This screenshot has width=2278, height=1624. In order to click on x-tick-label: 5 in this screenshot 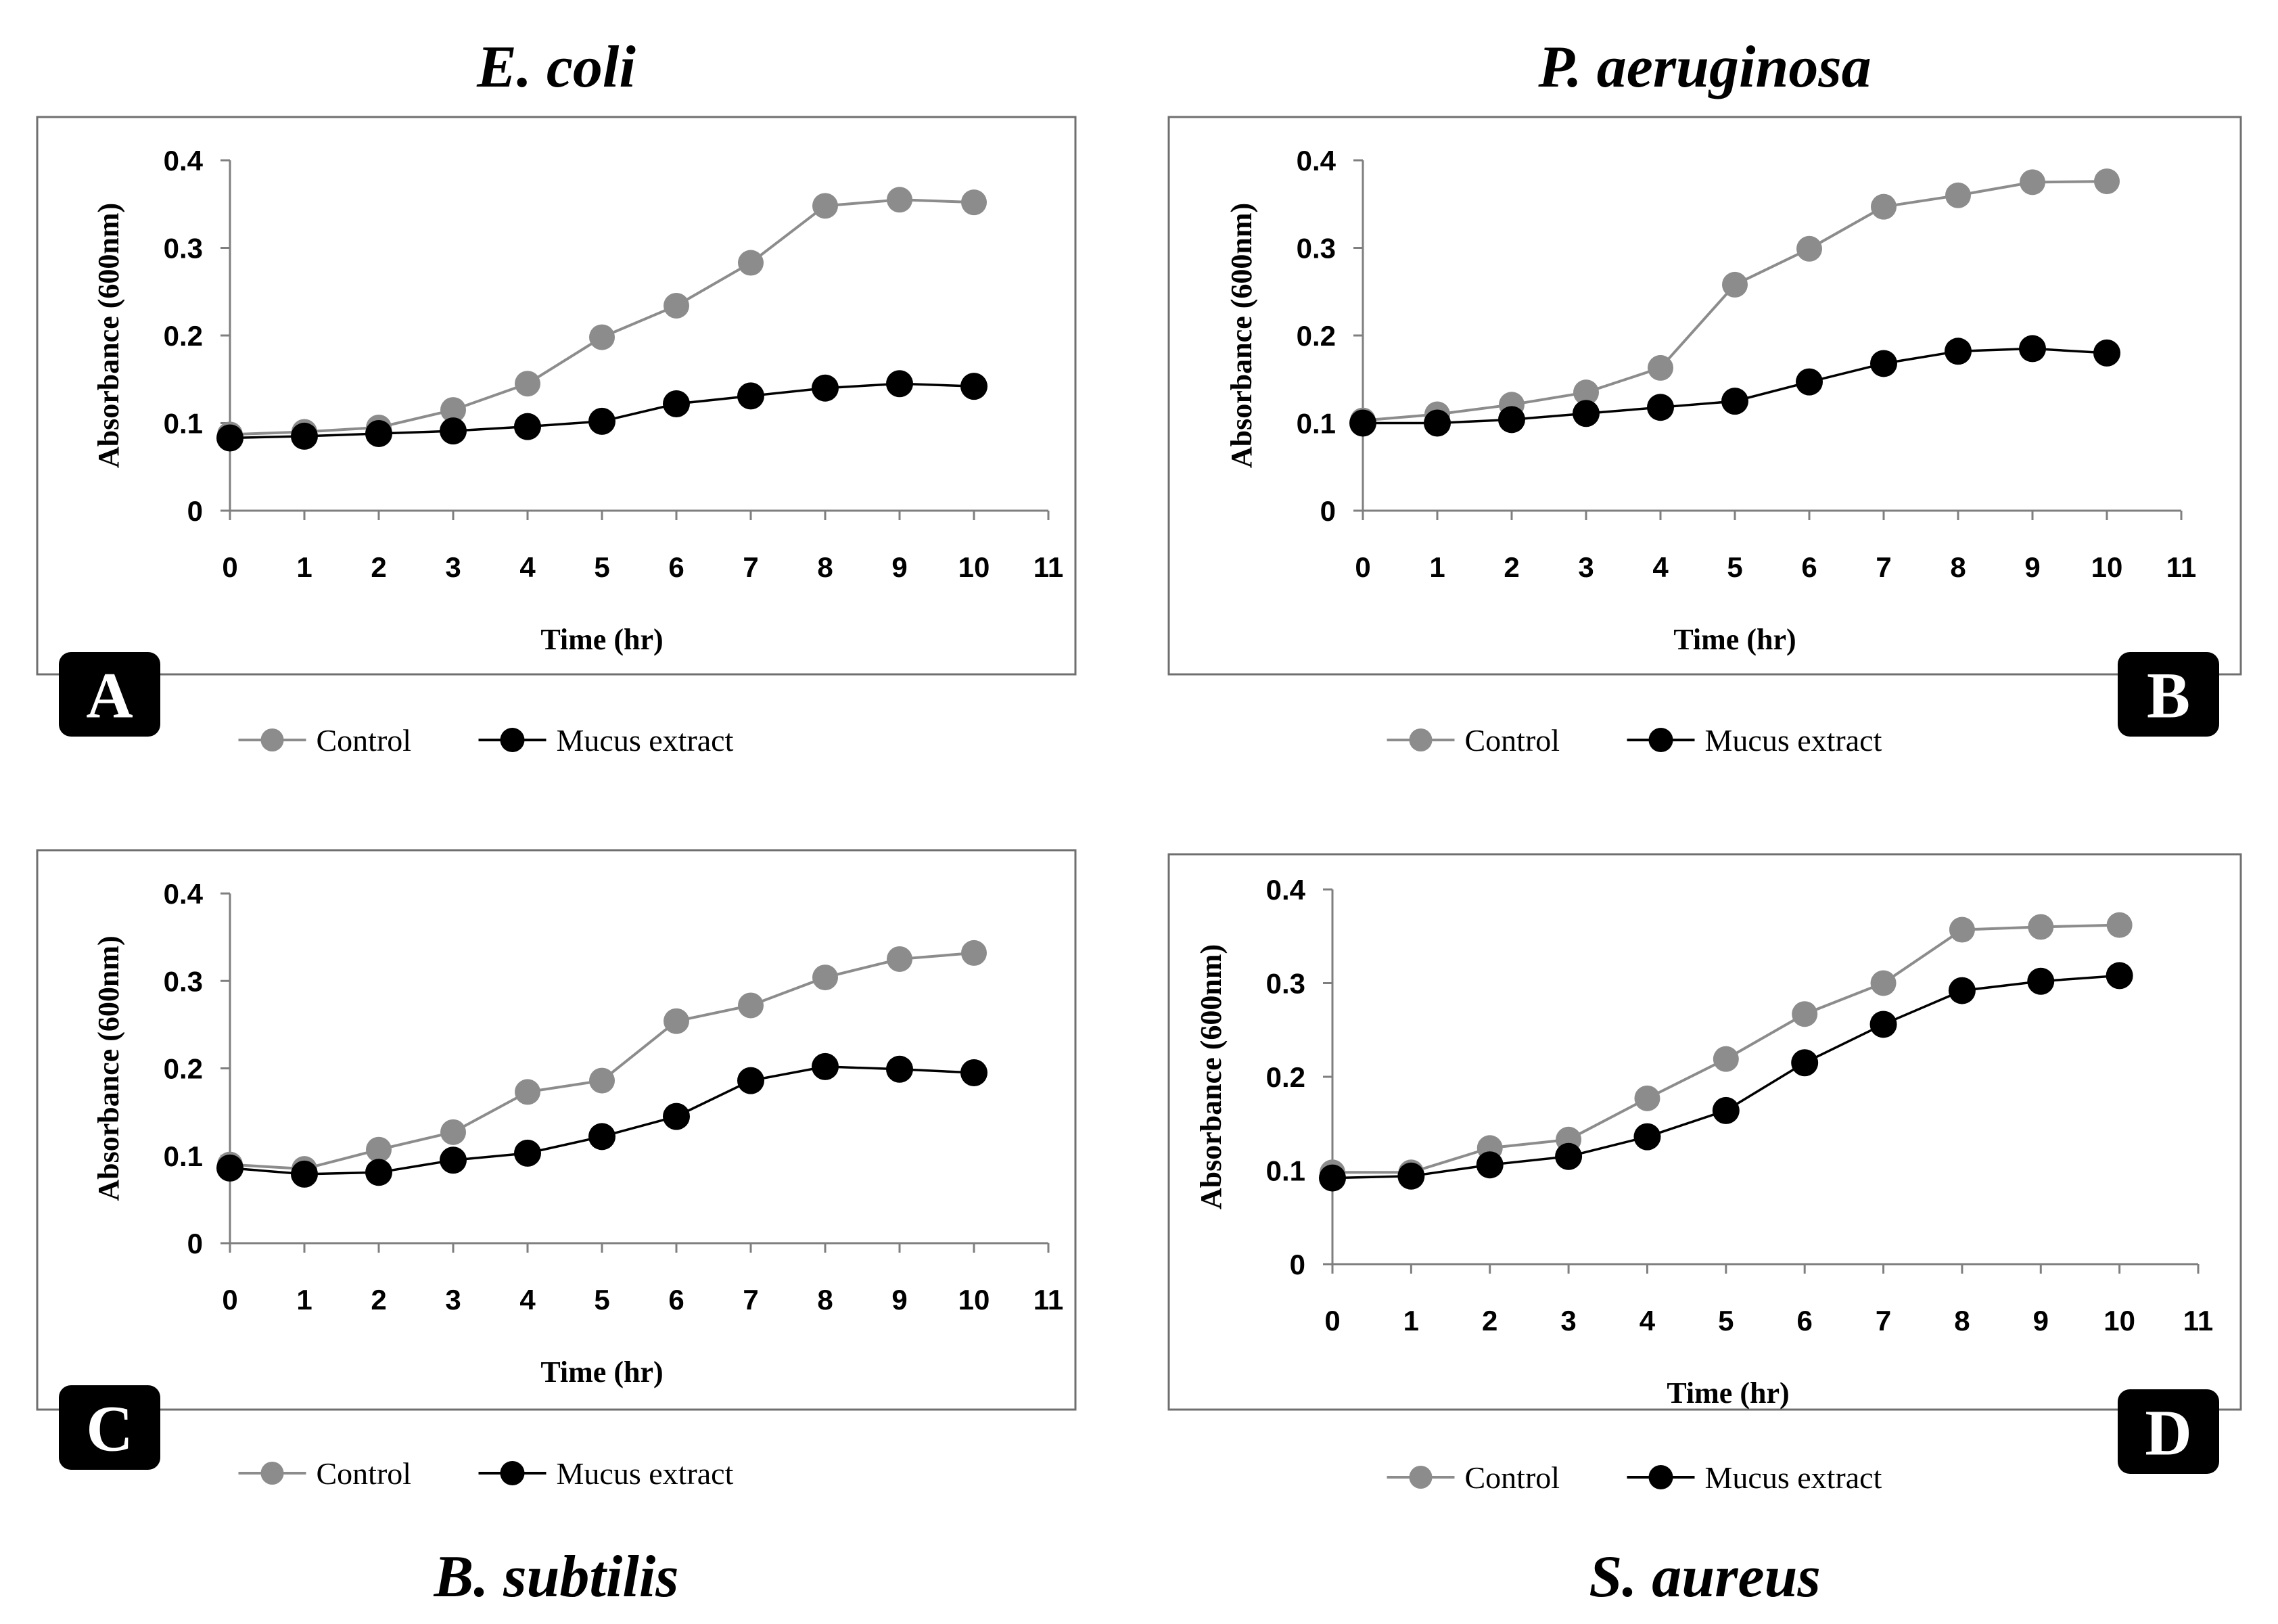, I will do `click(1734, 567)`.